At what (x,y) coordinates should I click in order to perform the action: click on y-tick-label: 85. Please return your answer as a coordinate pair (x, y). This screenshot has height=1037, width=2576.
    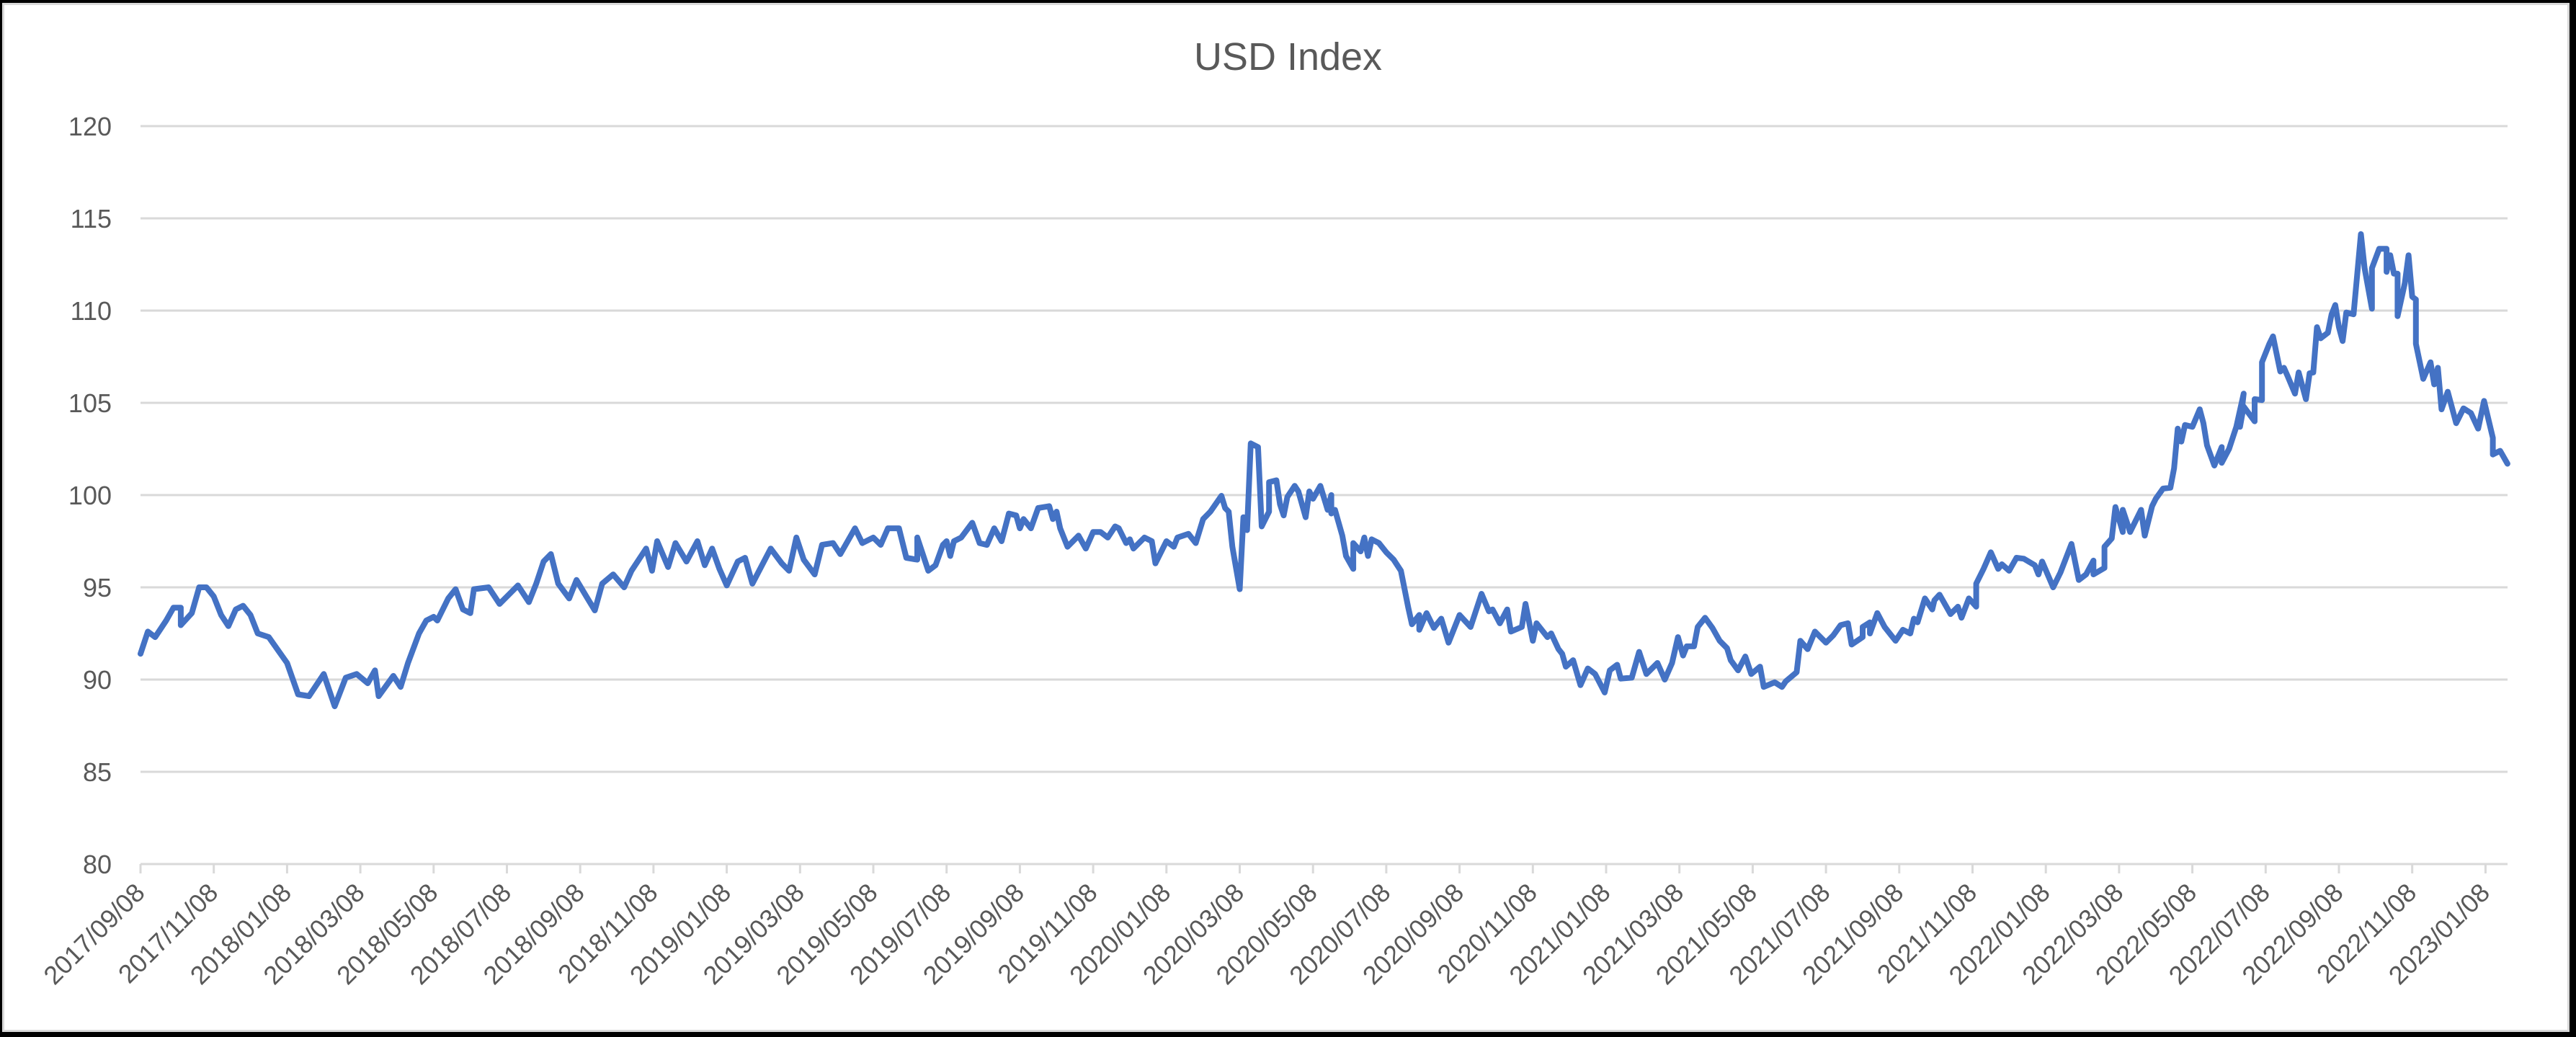
    Looking at the image, I should click on (97, 772).